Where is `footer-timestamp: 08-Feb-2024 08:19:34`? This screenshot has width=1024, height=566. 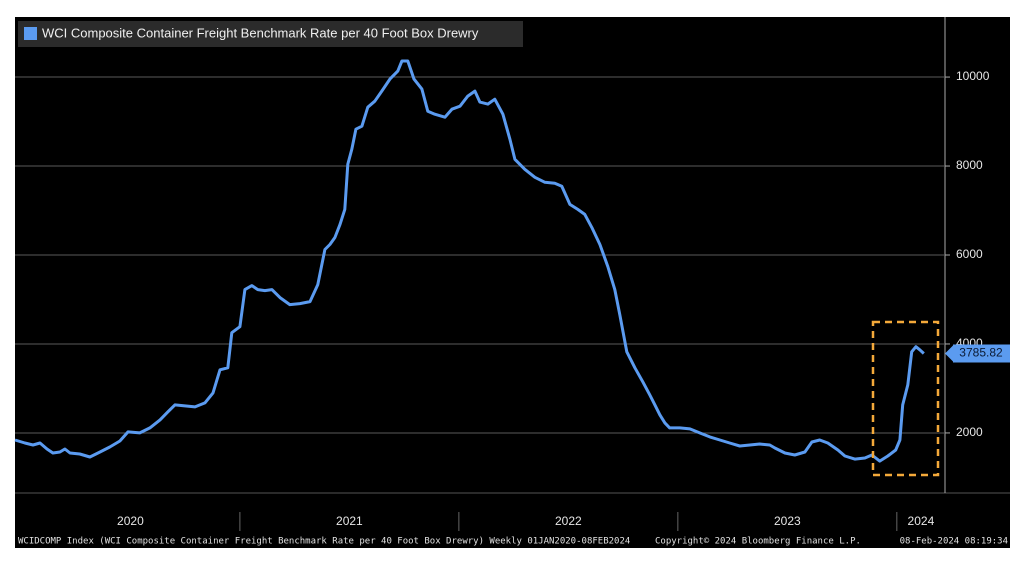
footer-timestamp: 08-Feb-2024 08:19:34 is located at coordinates (954, 542).